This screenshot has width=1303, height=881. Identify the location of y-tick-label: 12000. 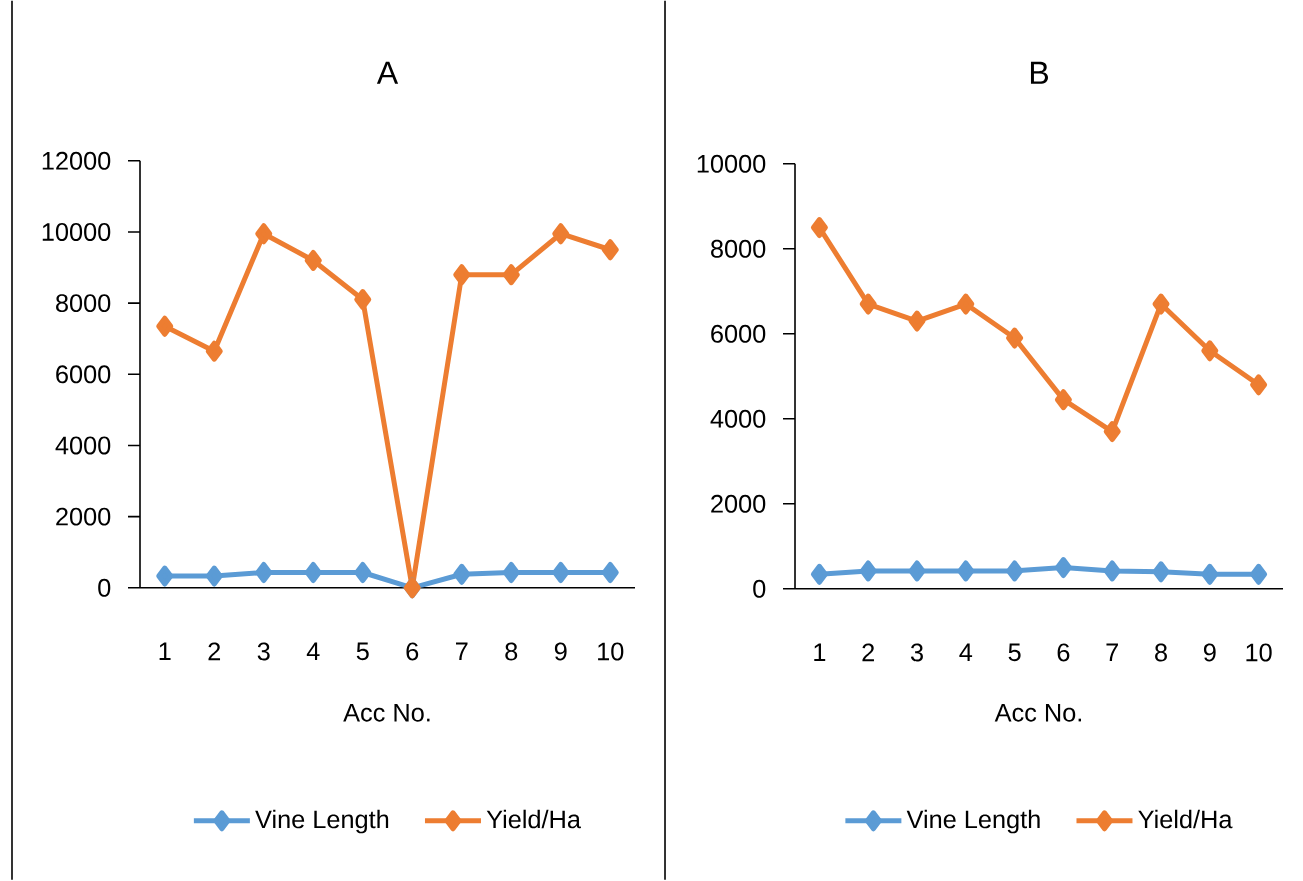
(76, 161).